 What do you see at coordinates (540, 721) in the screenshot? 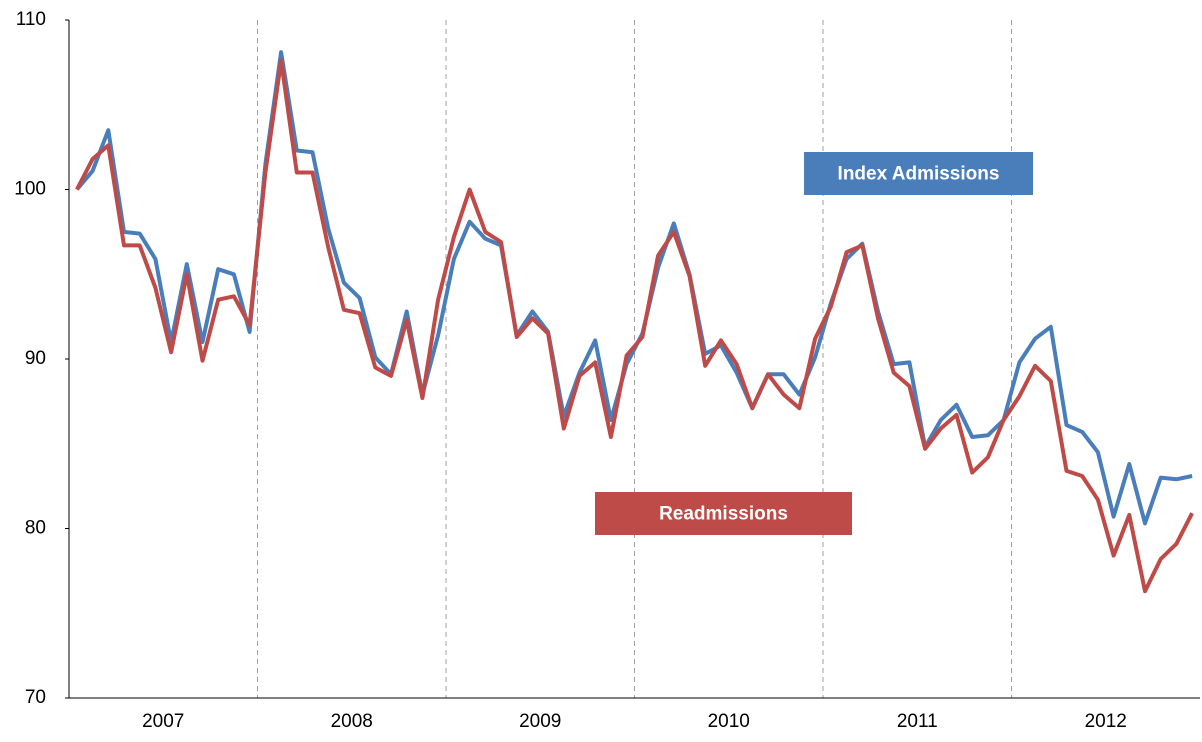
I see `x-tick-label: 2009` at bounding box center [540, 721].